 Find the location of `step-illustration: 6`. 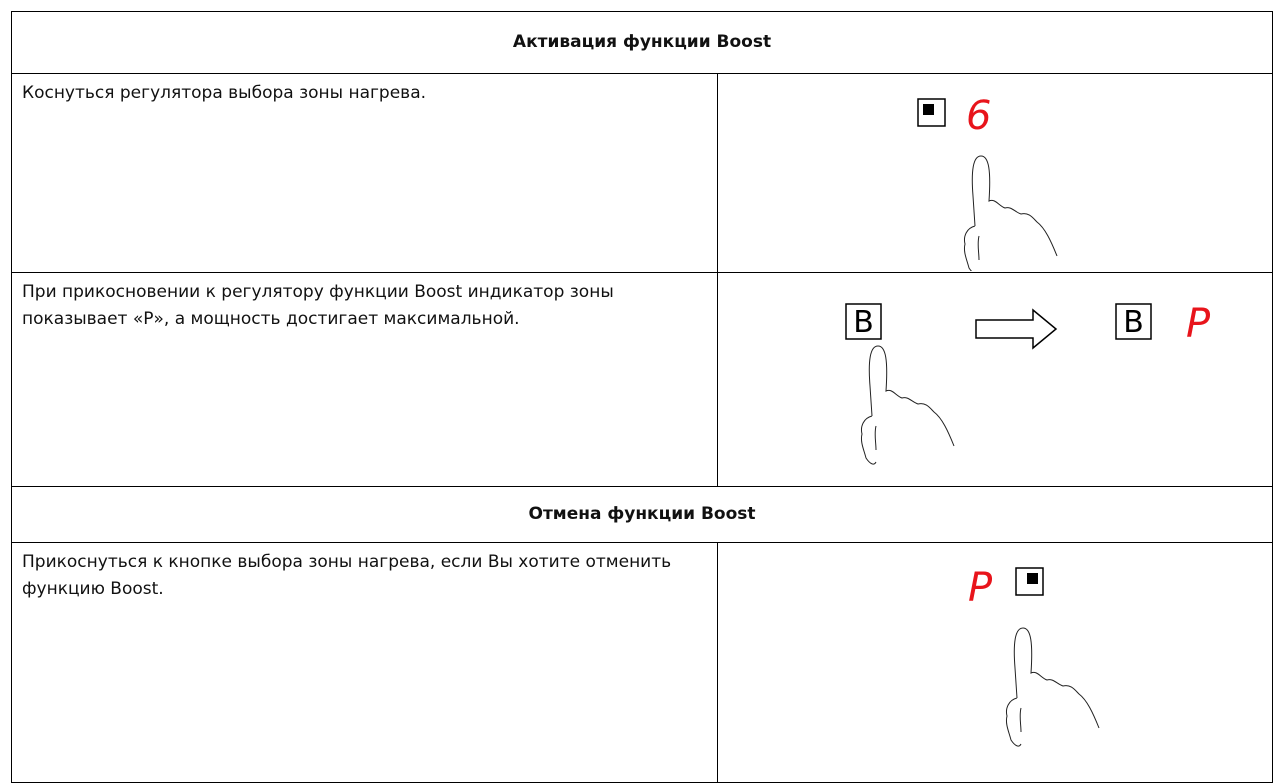

step-illustration: 6 is located at coordinates (995, 173).